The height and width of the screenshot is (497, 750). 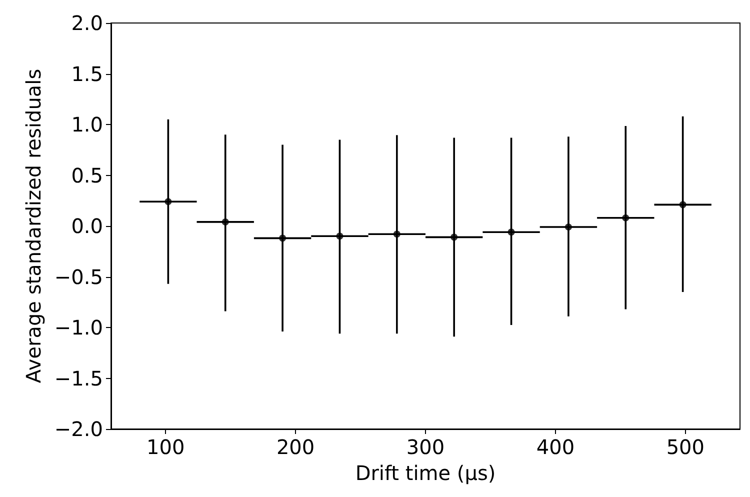 I want to click on x-axis-title: Drift time (μs), so click(x=425, y=473).